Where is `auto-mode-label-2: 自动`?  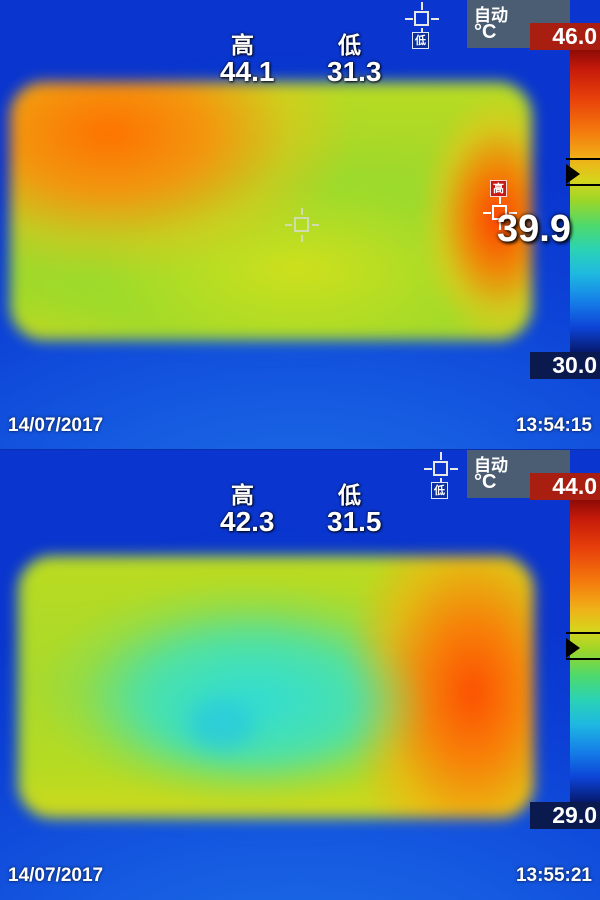 auto-mode-label-2: 自动 is located at coordinates (491, 466).